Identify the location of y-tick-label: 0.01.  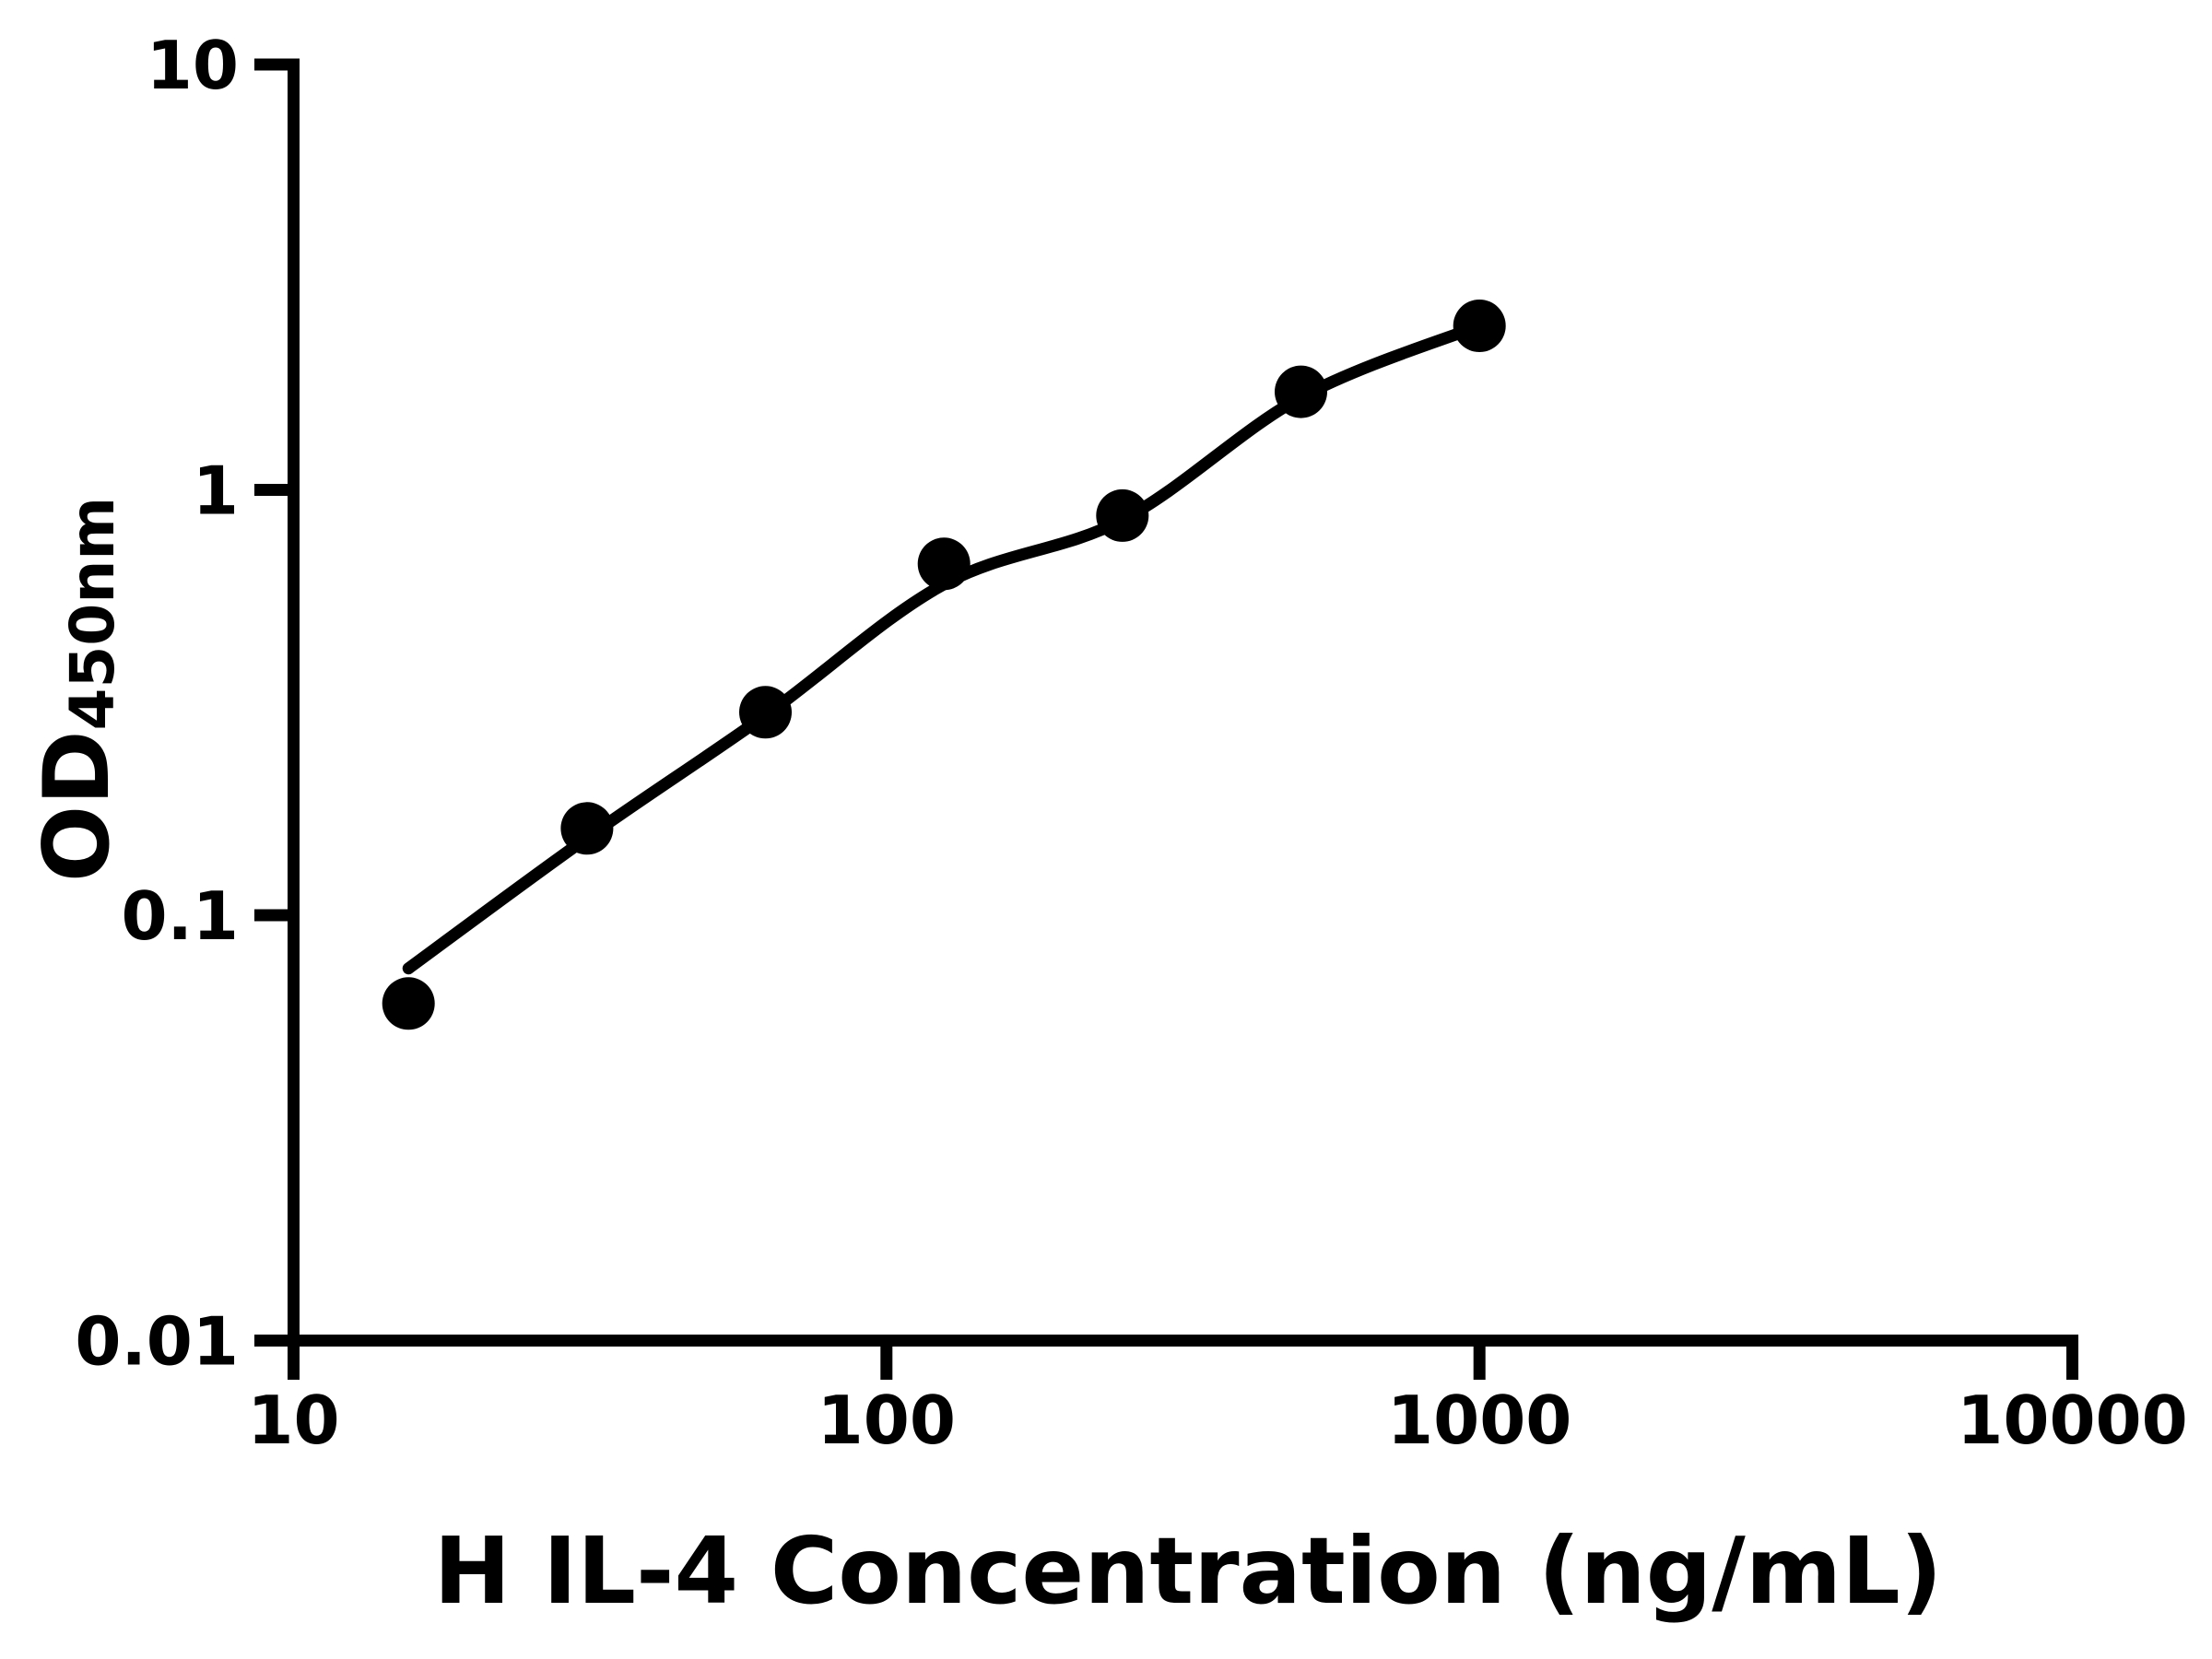
(157, 1342).